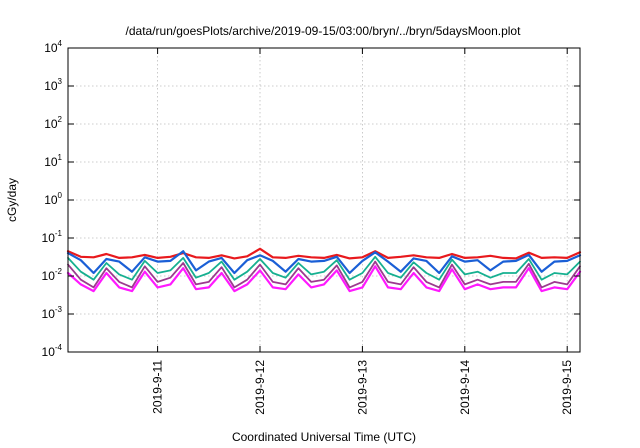 This screenshot has height=448, width=640. What do you see at coordinates (362, 387) in the screenshot?
I see `x-tick-label: 2019-9-13` at bounding box center [362, 387].